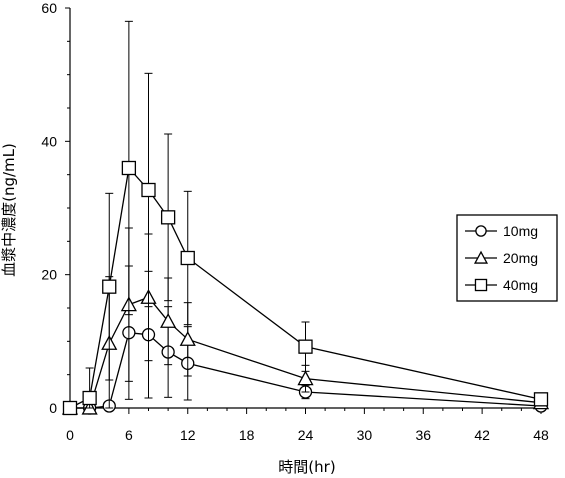 The width and height of the screenshot is (565, 478). Describe the element at coordinates (541, 435) in the screenshot. I see `x-tick-label: 48` at that location.